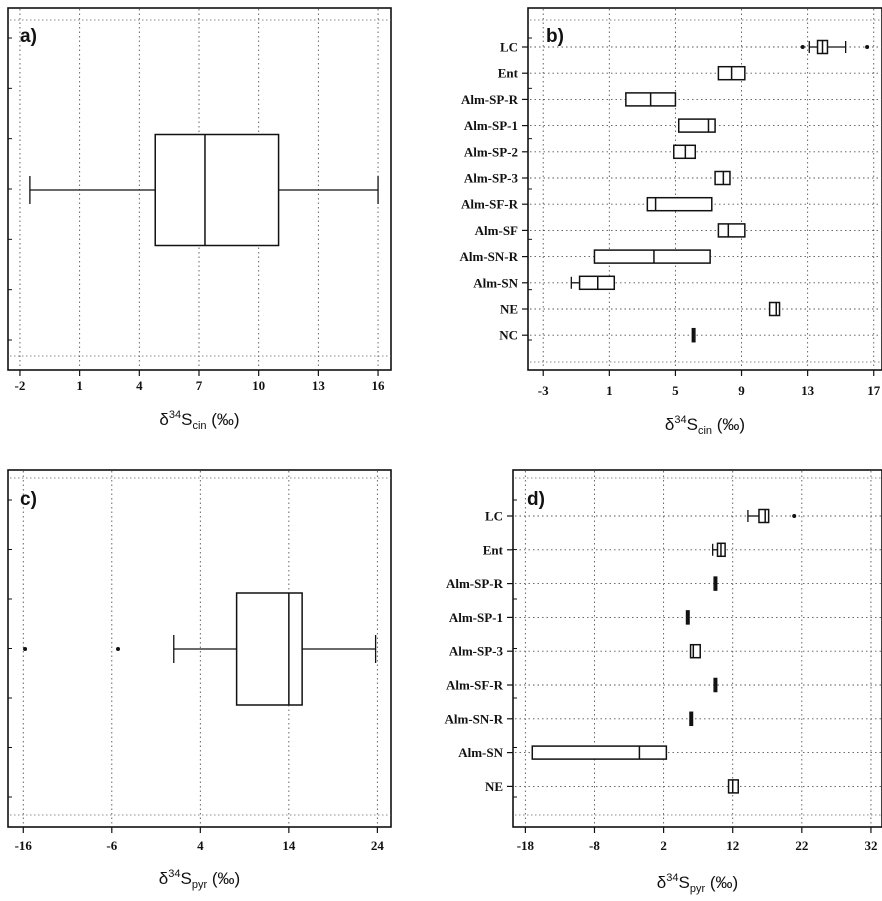 This screenshot has width=882, height=901. Describe the element at coordinates (732, 845) in the screenshot. I see `x-tick-label: 12` at that location.